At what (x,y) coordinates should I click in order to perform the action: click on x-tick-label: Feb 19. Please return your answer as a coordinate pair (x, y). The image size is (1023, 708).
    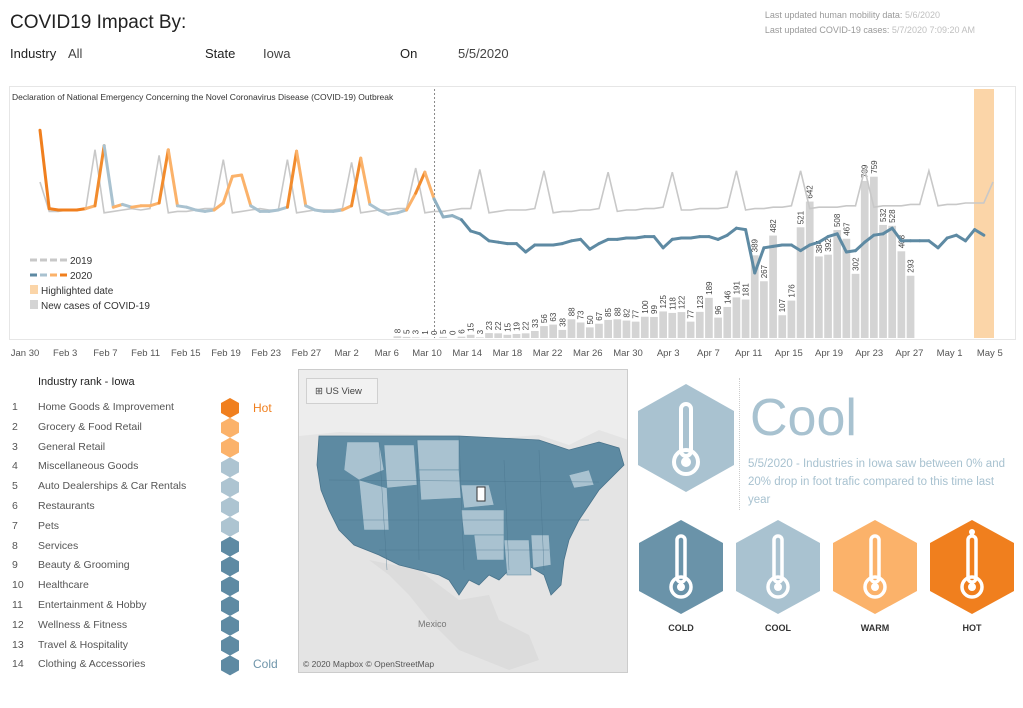
    Looking at the image, I should click on (226, 353).